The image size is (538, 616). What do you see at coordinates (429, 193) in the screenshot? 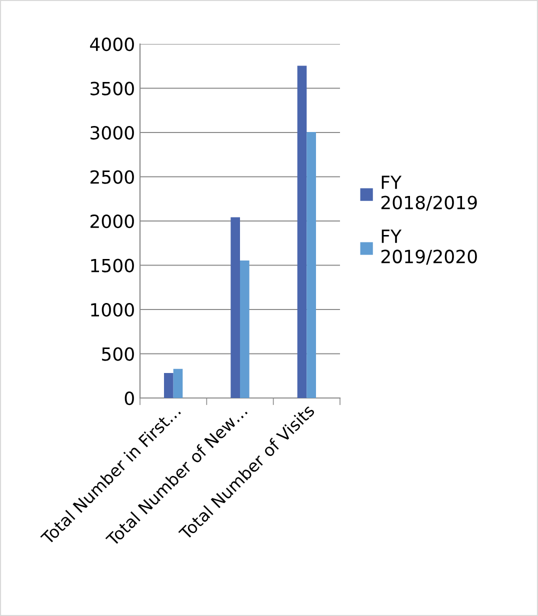
I see `legend-label: FY 2018/2019` at bounding box center [429, 193].